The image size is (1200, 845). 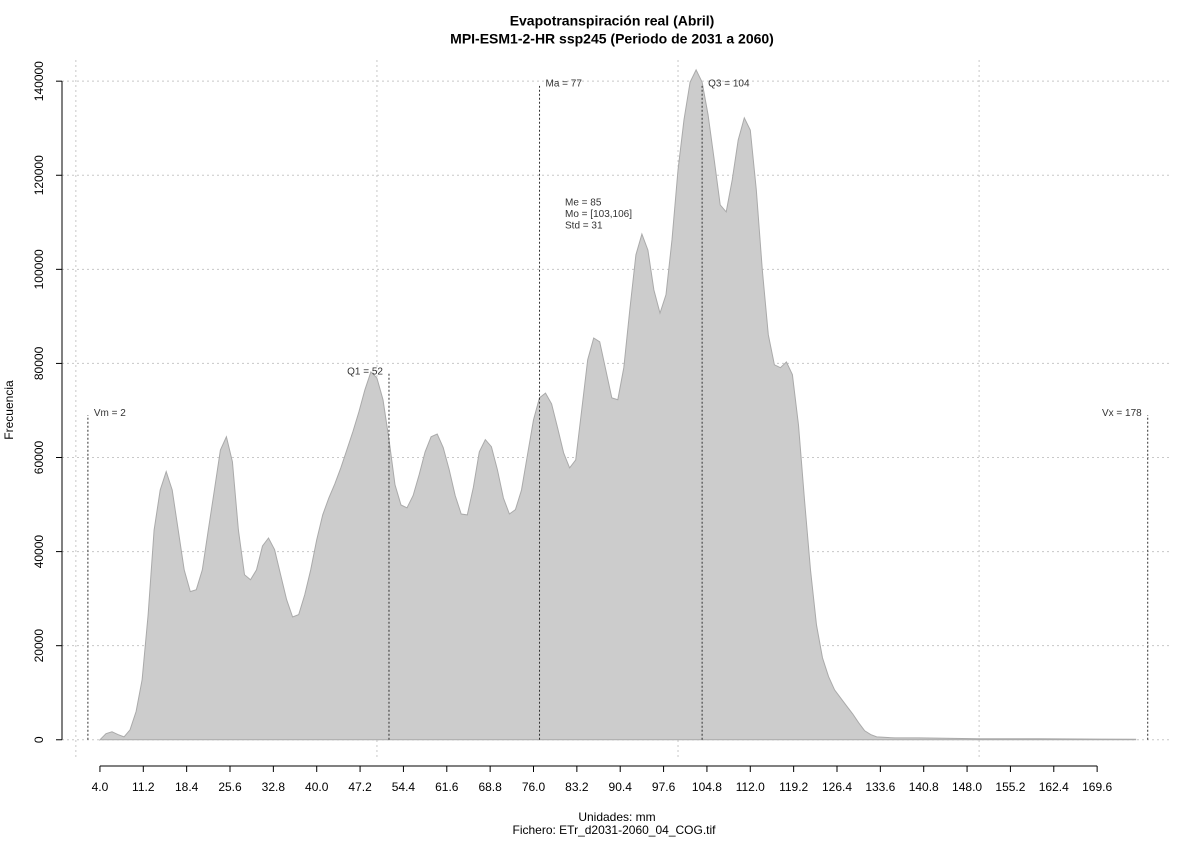 What do you see at coordinates (729, 84) in the screenshot?
I see `marker-label: Q3 = 104` at bounding box center [729, 84].